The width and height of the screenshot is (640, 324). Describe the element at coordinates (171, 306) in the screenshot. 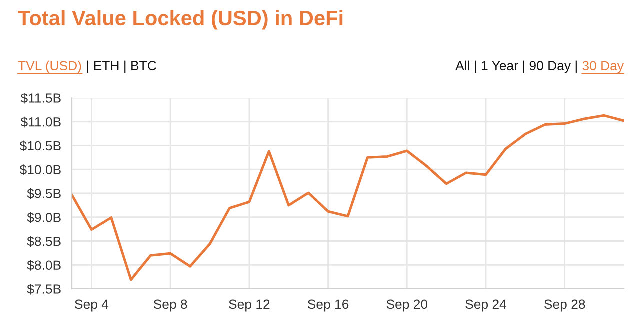

I see `x-tick-label: Sep 8` at that location.